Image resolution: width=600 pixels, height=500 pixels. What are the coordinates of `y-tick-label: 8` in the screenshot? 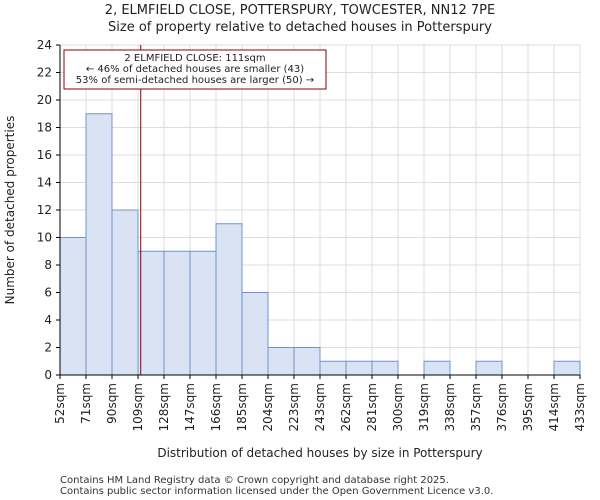 It's located at (48, 265).